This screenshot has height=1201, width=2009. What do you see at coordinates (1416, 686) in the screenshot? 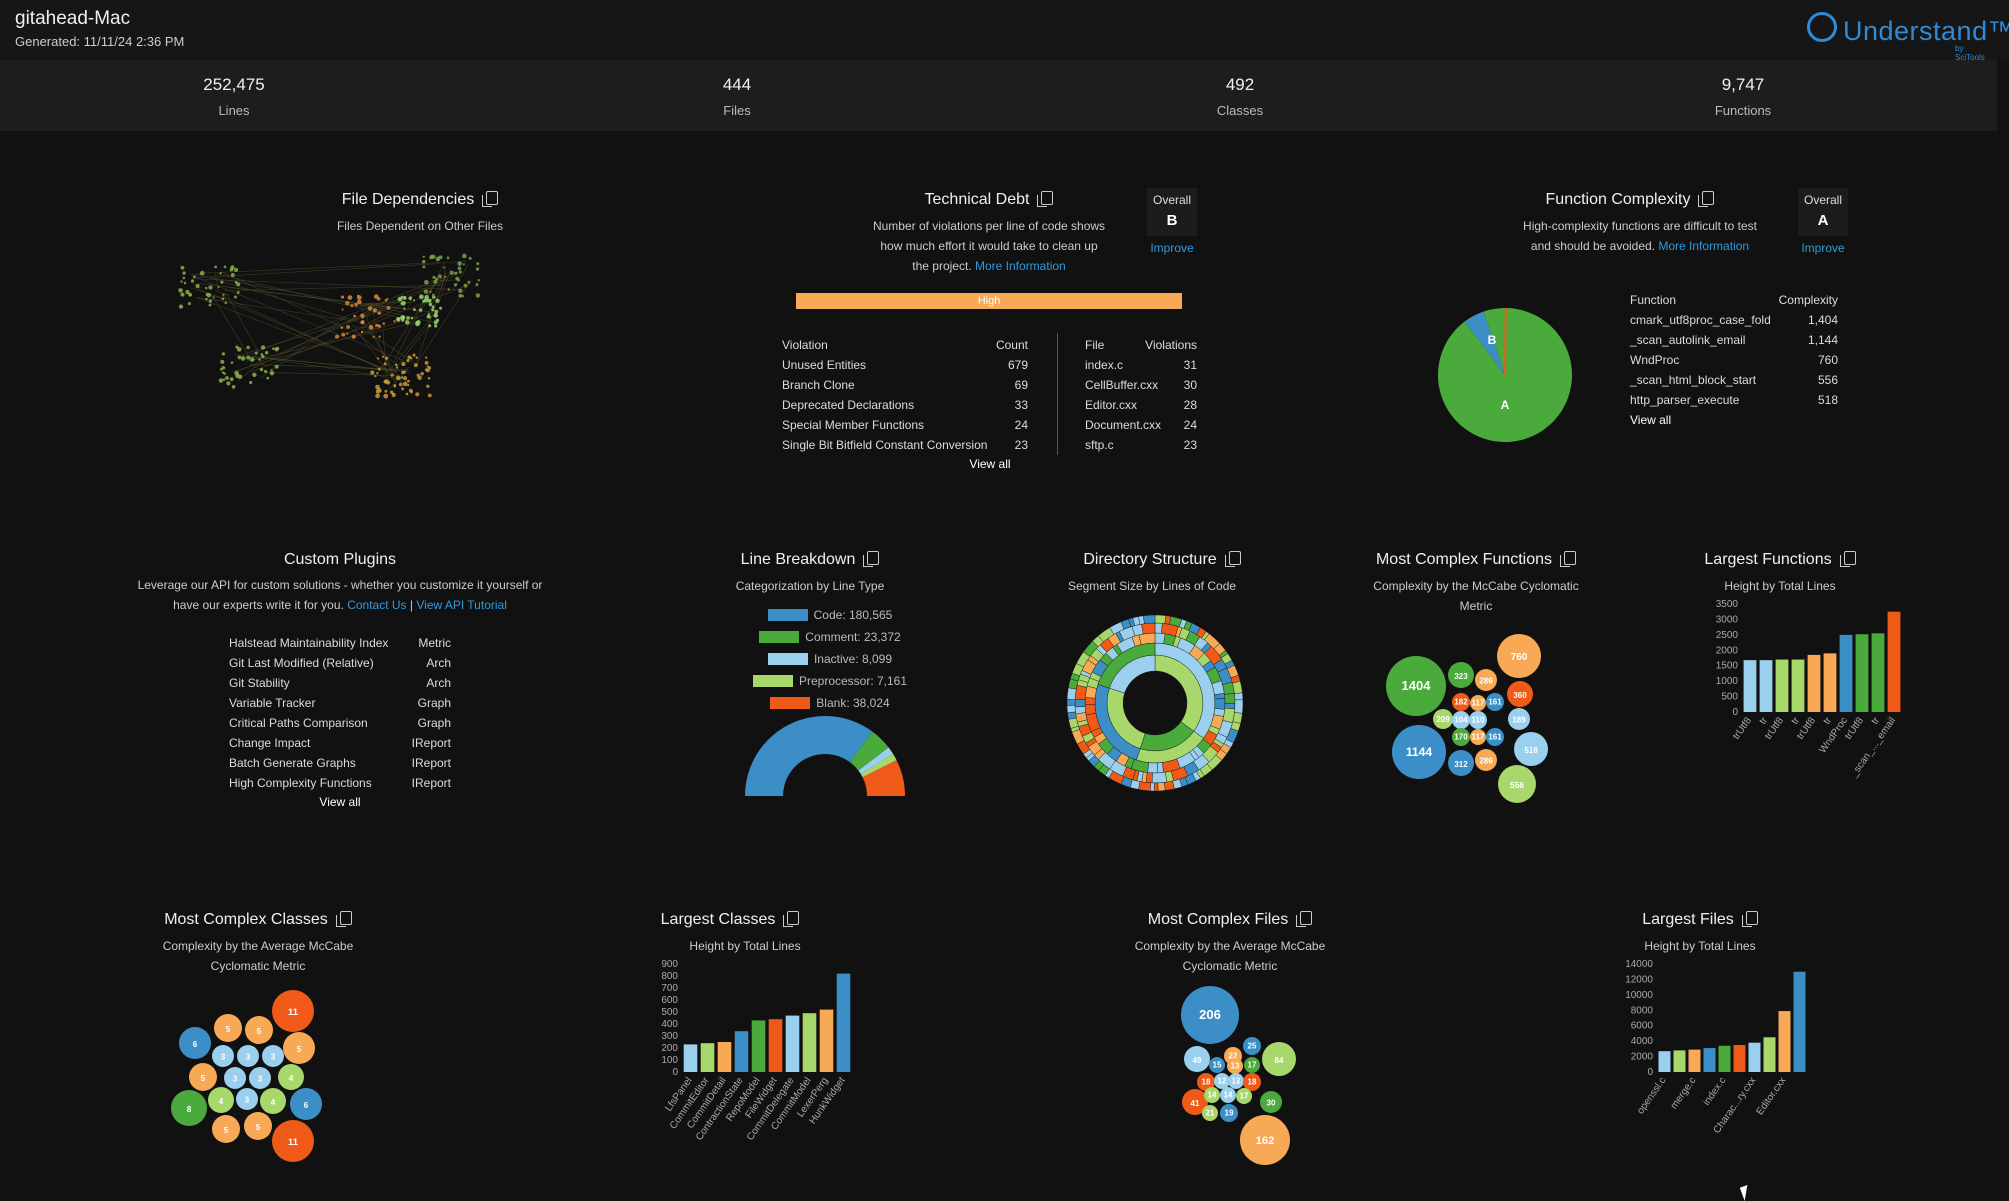
I see `bubble: 1404` at bounding box center [1416, 686].